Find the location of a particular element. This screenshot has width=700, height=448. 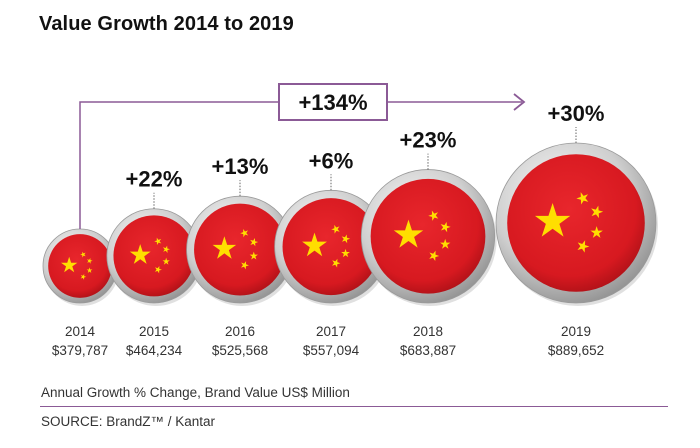

value-label: $464,234 is located at coordinates (154, 350).